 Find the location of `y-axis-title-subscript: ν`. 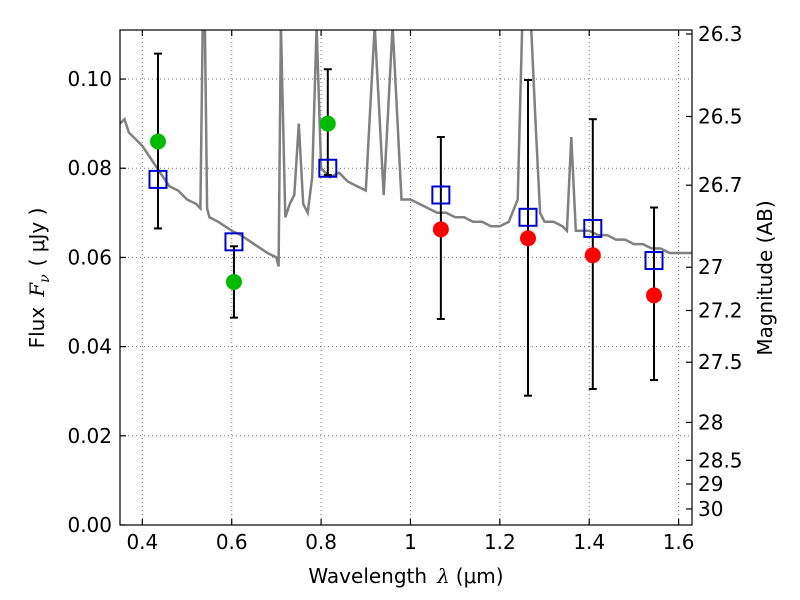

y-axis-title-subscript: ν is located at coordinates (45, 278).